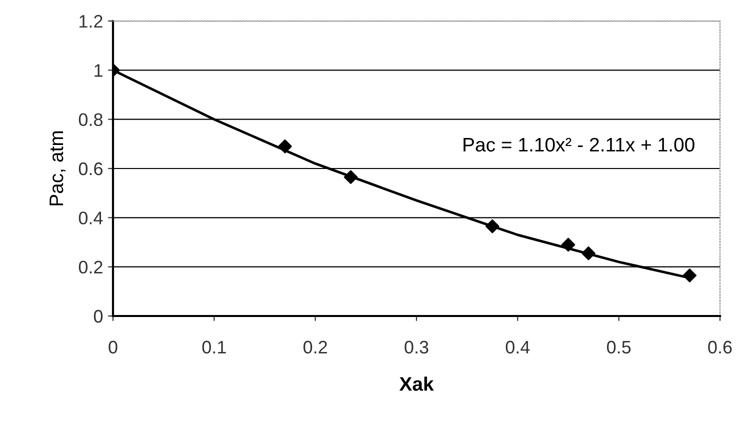 This screenshot has width=739, height=430. Describe the element at coordinates (315, 347) in the screenshot. I see `x-tick-label: 0.2` at that location.